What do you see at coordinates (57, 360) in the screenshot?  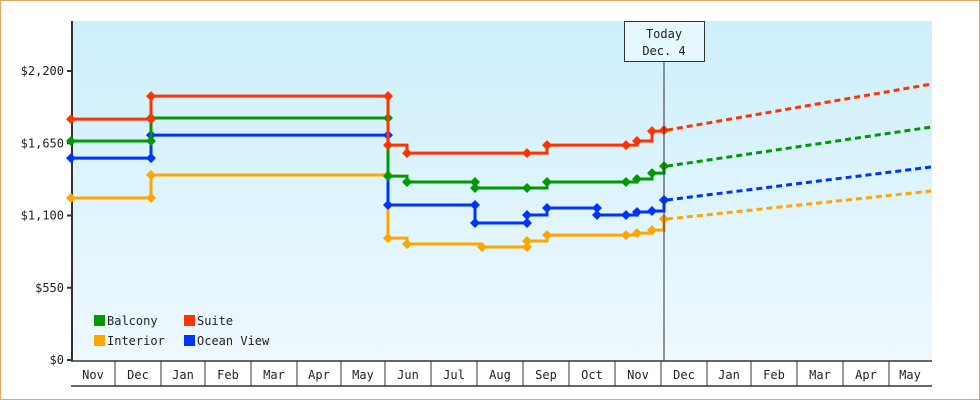 I see `y-tick-label: $0` at bounding box center [57, 360].